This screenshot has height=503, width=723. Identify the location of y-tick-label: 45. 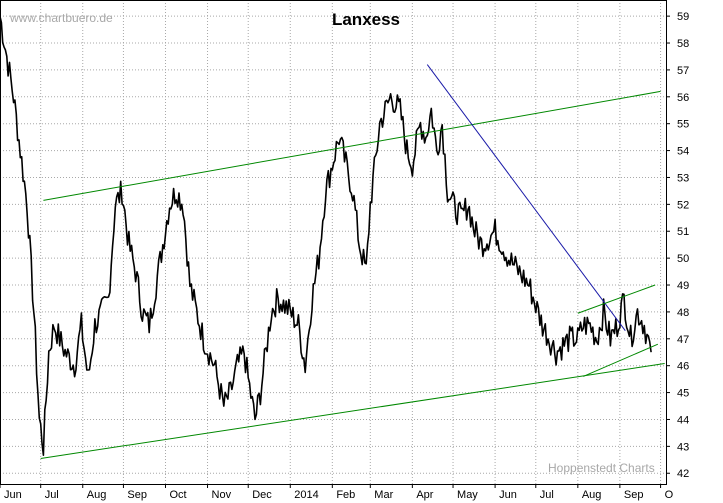
(683, 394).